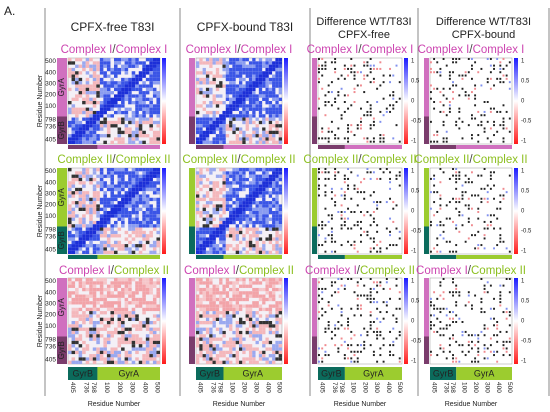  What do you see at coordinates (471, 211) in the screenshot?
I see `heatmap` at bounding box center [471, 211].